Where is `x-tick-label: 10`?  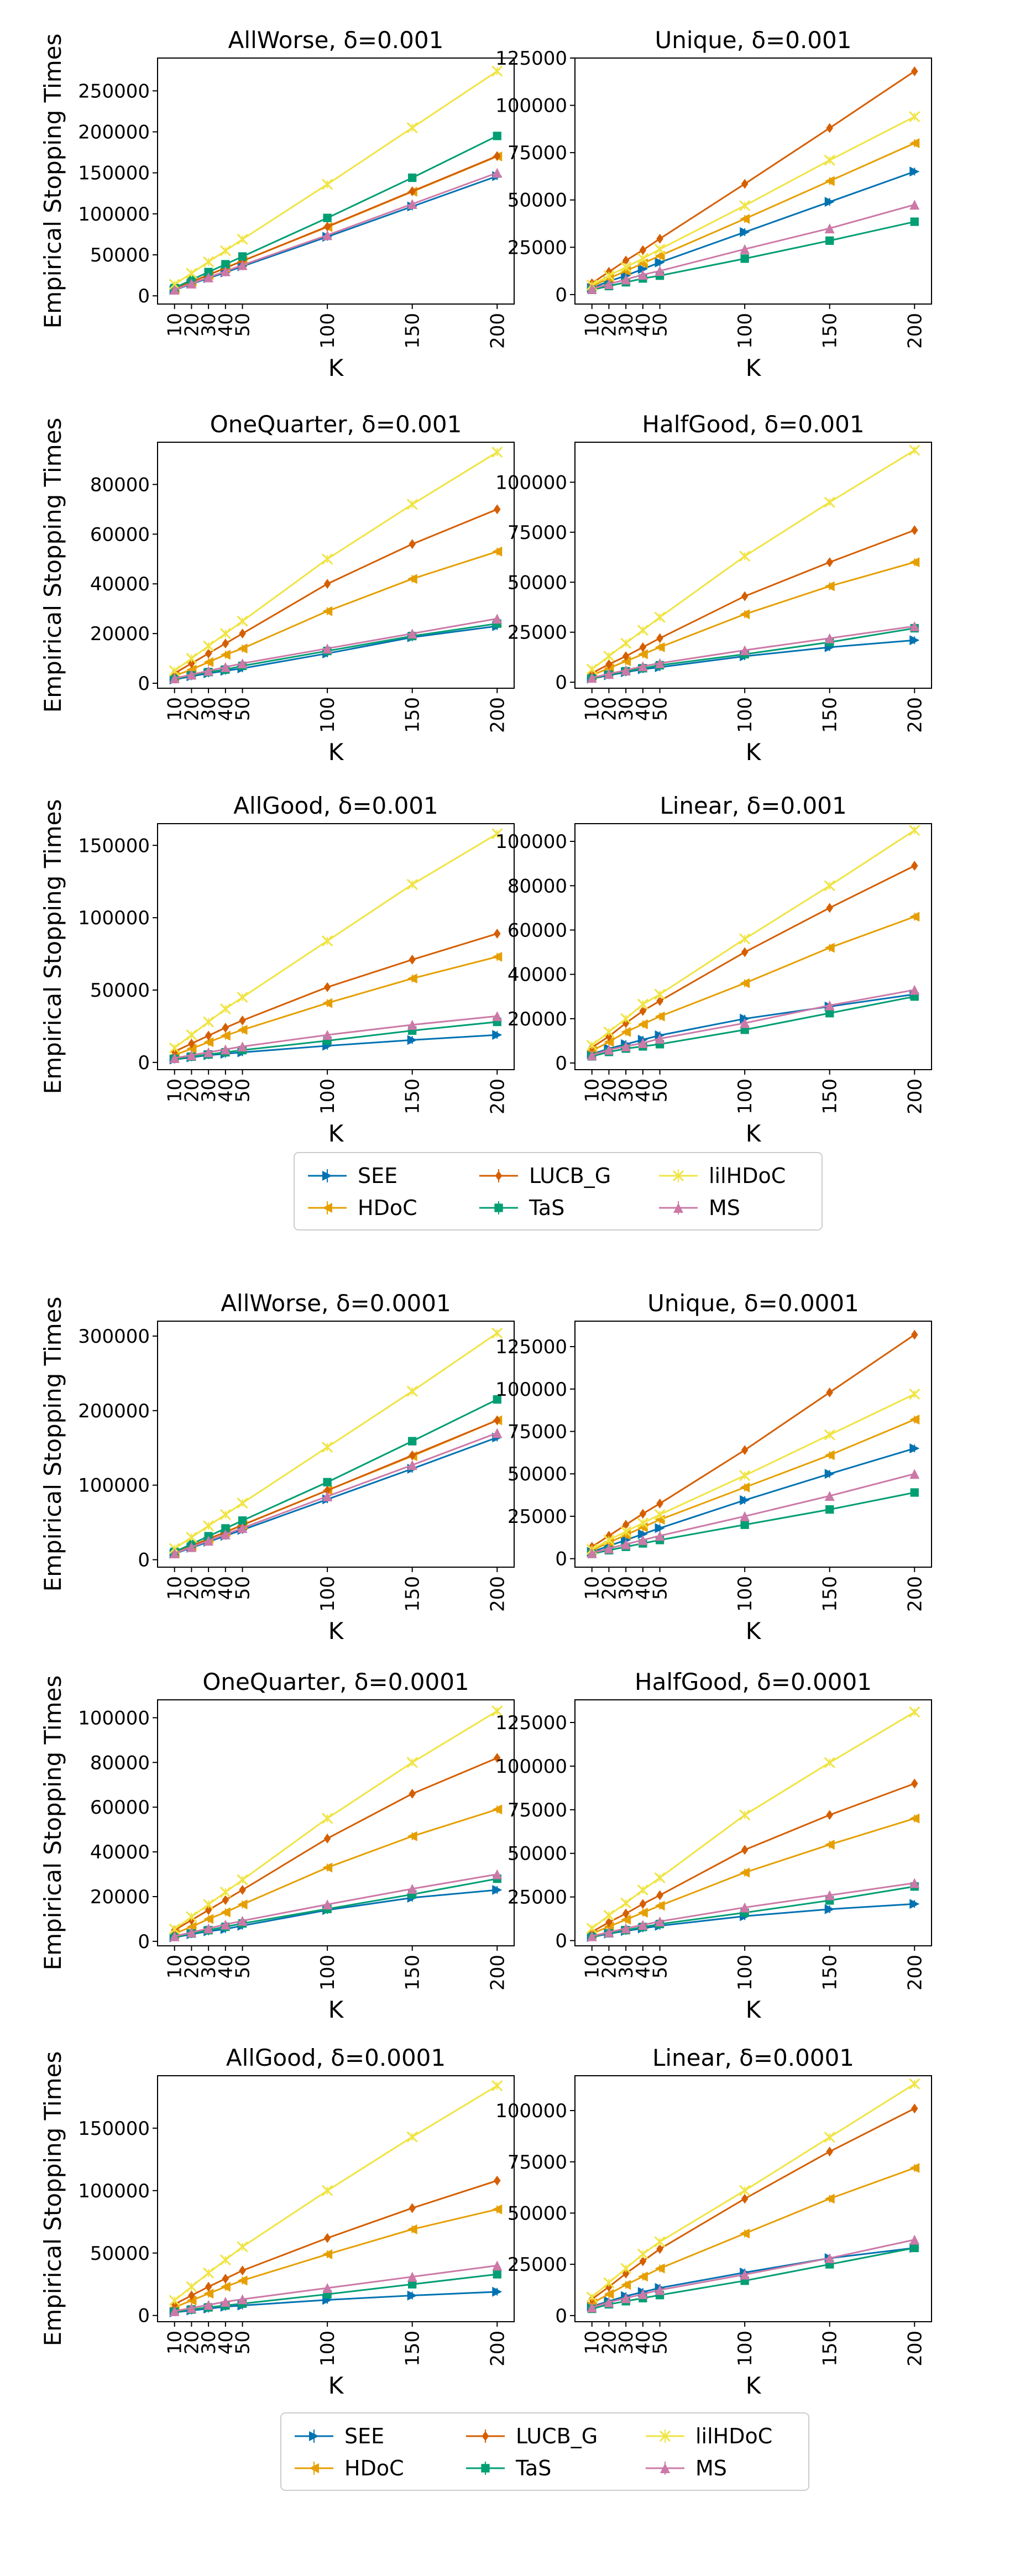
x-tick-label: 10 is located at coordinates (593, 2342).